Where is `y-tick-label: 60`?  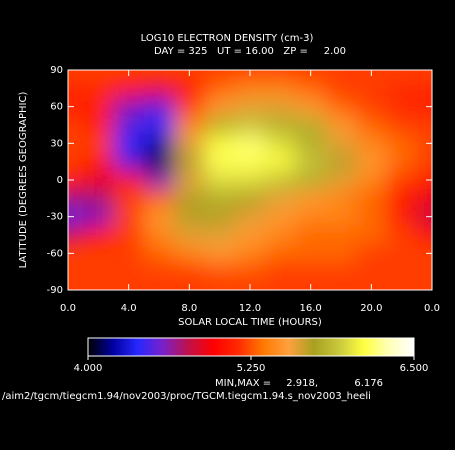
y-tick-label: 60 is located at coordinates (56, 107).